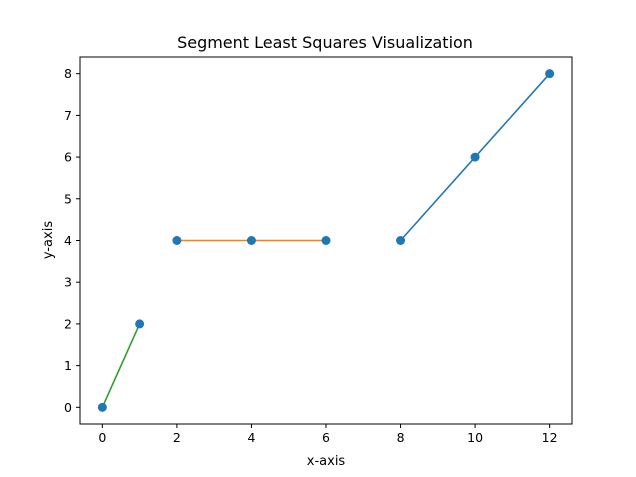  Describe the element at coordinates (326, 461) in the screenshot. I see `x-axis-label: x-axis` at that location.